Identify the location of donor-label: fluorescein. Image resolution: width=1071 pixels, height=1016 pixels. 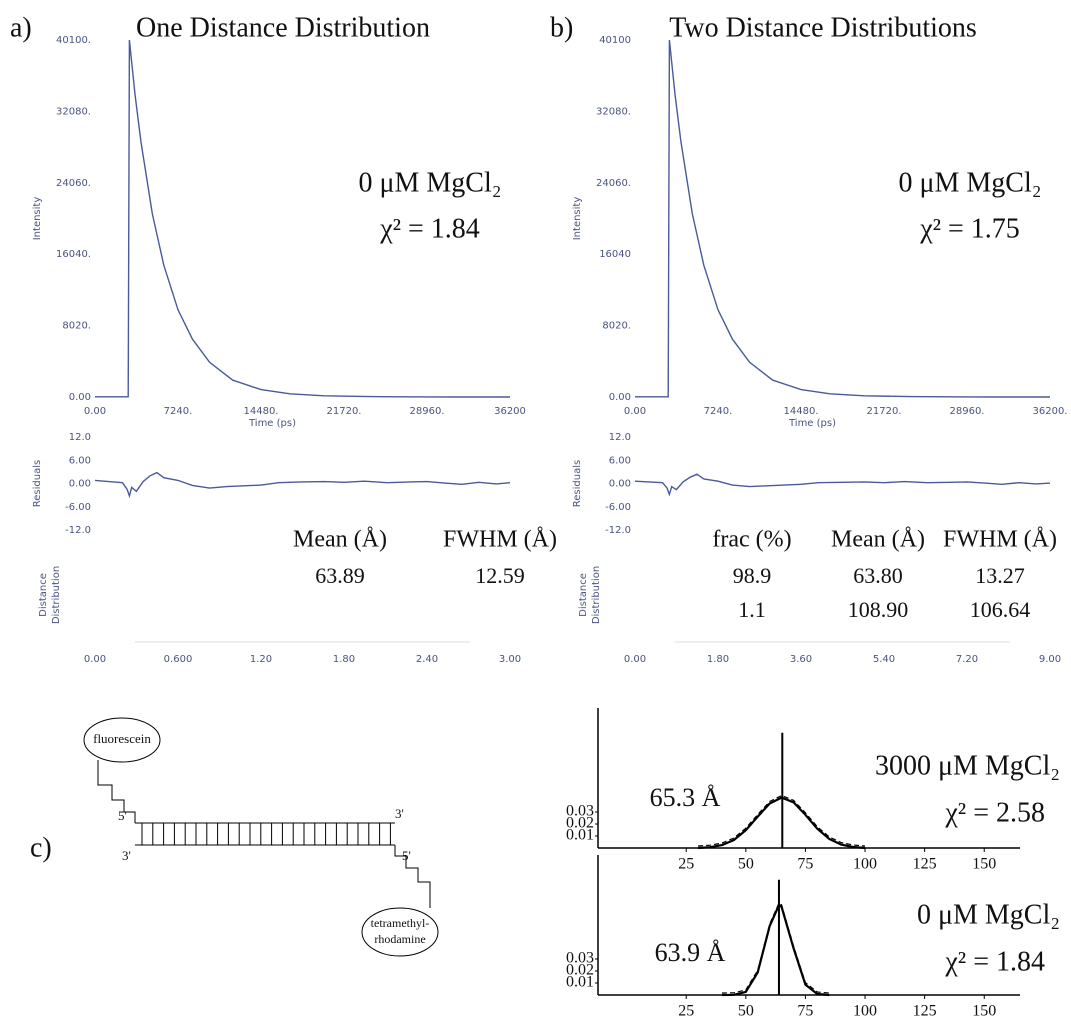
(122, 738).